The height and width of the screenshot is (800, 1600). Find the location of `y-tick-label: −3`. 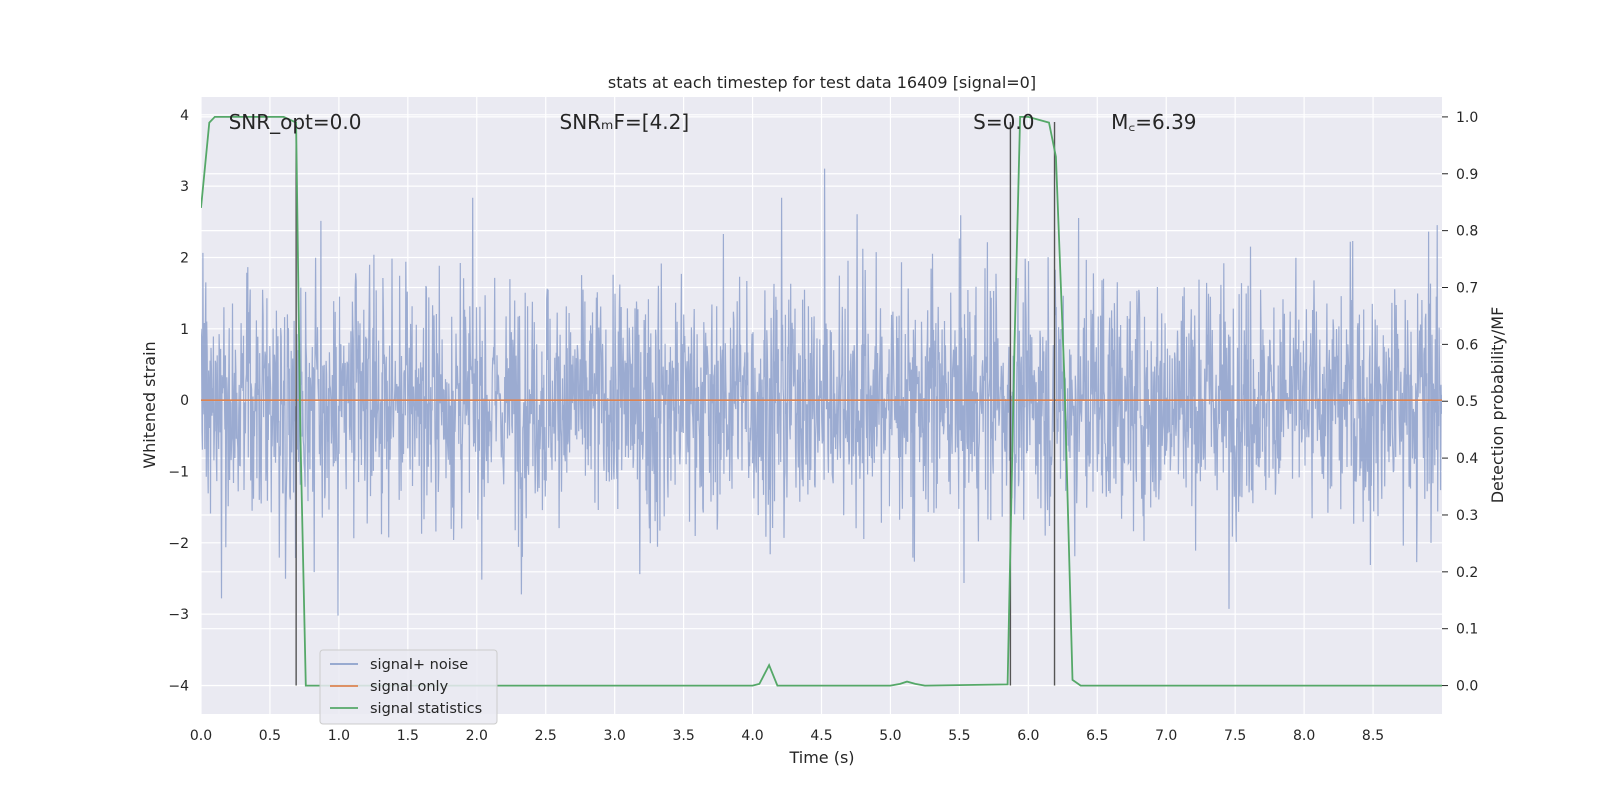

y-tick-label: −3 is located at coordinates (178, 615).